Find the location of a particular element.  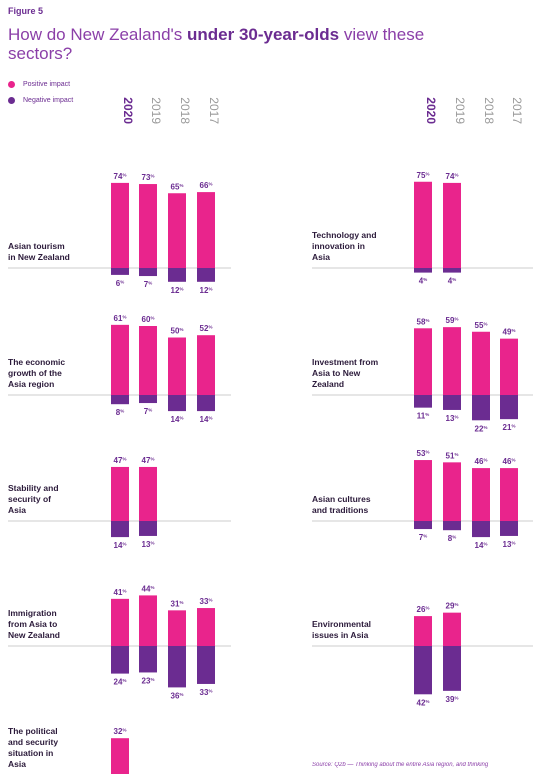

label-negative-2019: 4% is located at coordinates (452, 281).